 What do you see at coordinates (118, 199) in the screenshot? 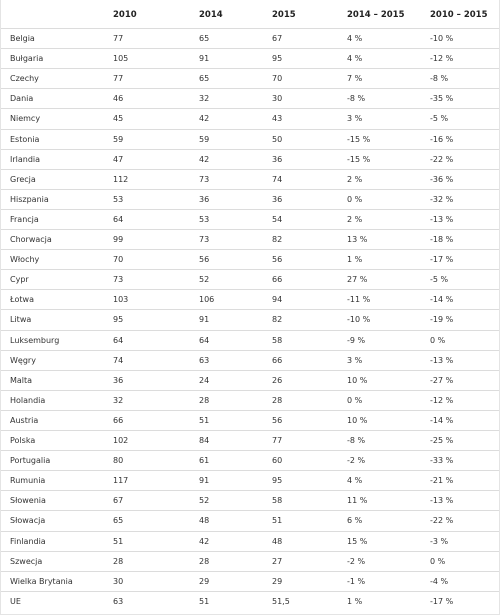
I see `value-cell: 53` at bounding box center [118, 199].